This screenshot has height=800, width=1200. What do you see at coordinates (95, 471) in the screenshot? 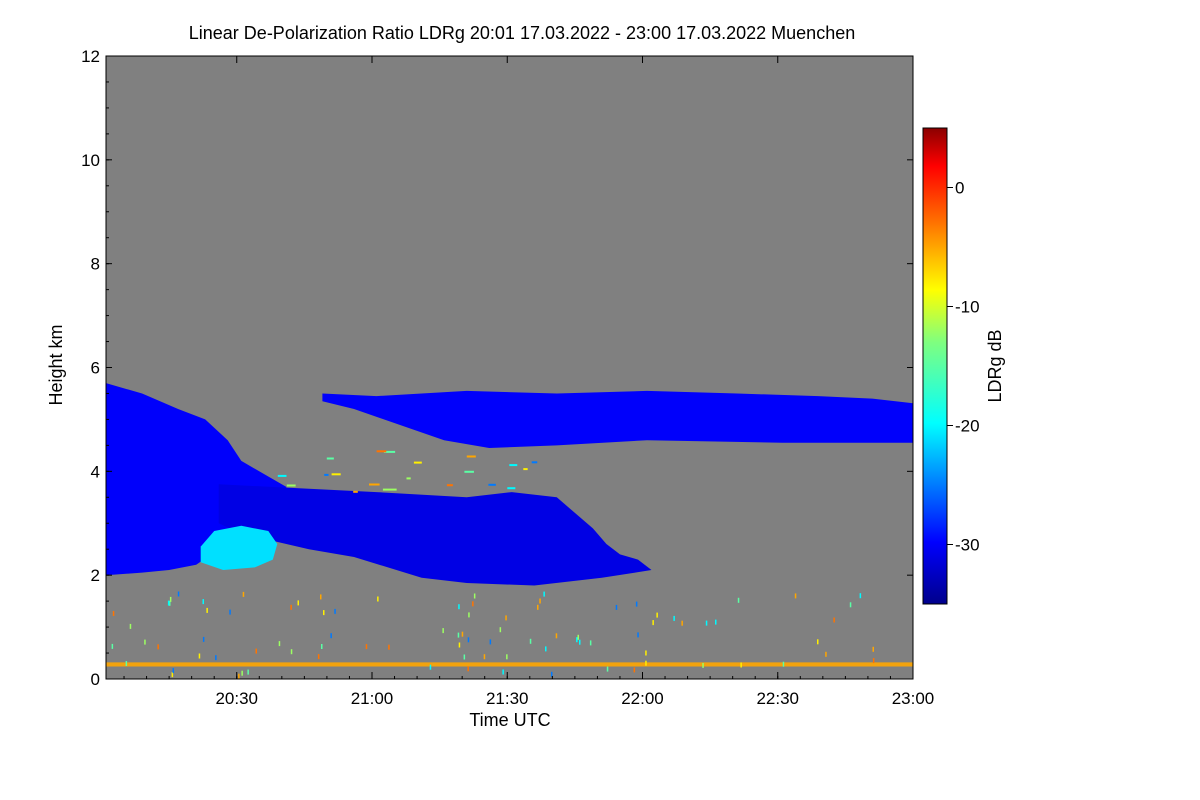
I see `y-tick-label: 4` at bounding box center [95, 471].